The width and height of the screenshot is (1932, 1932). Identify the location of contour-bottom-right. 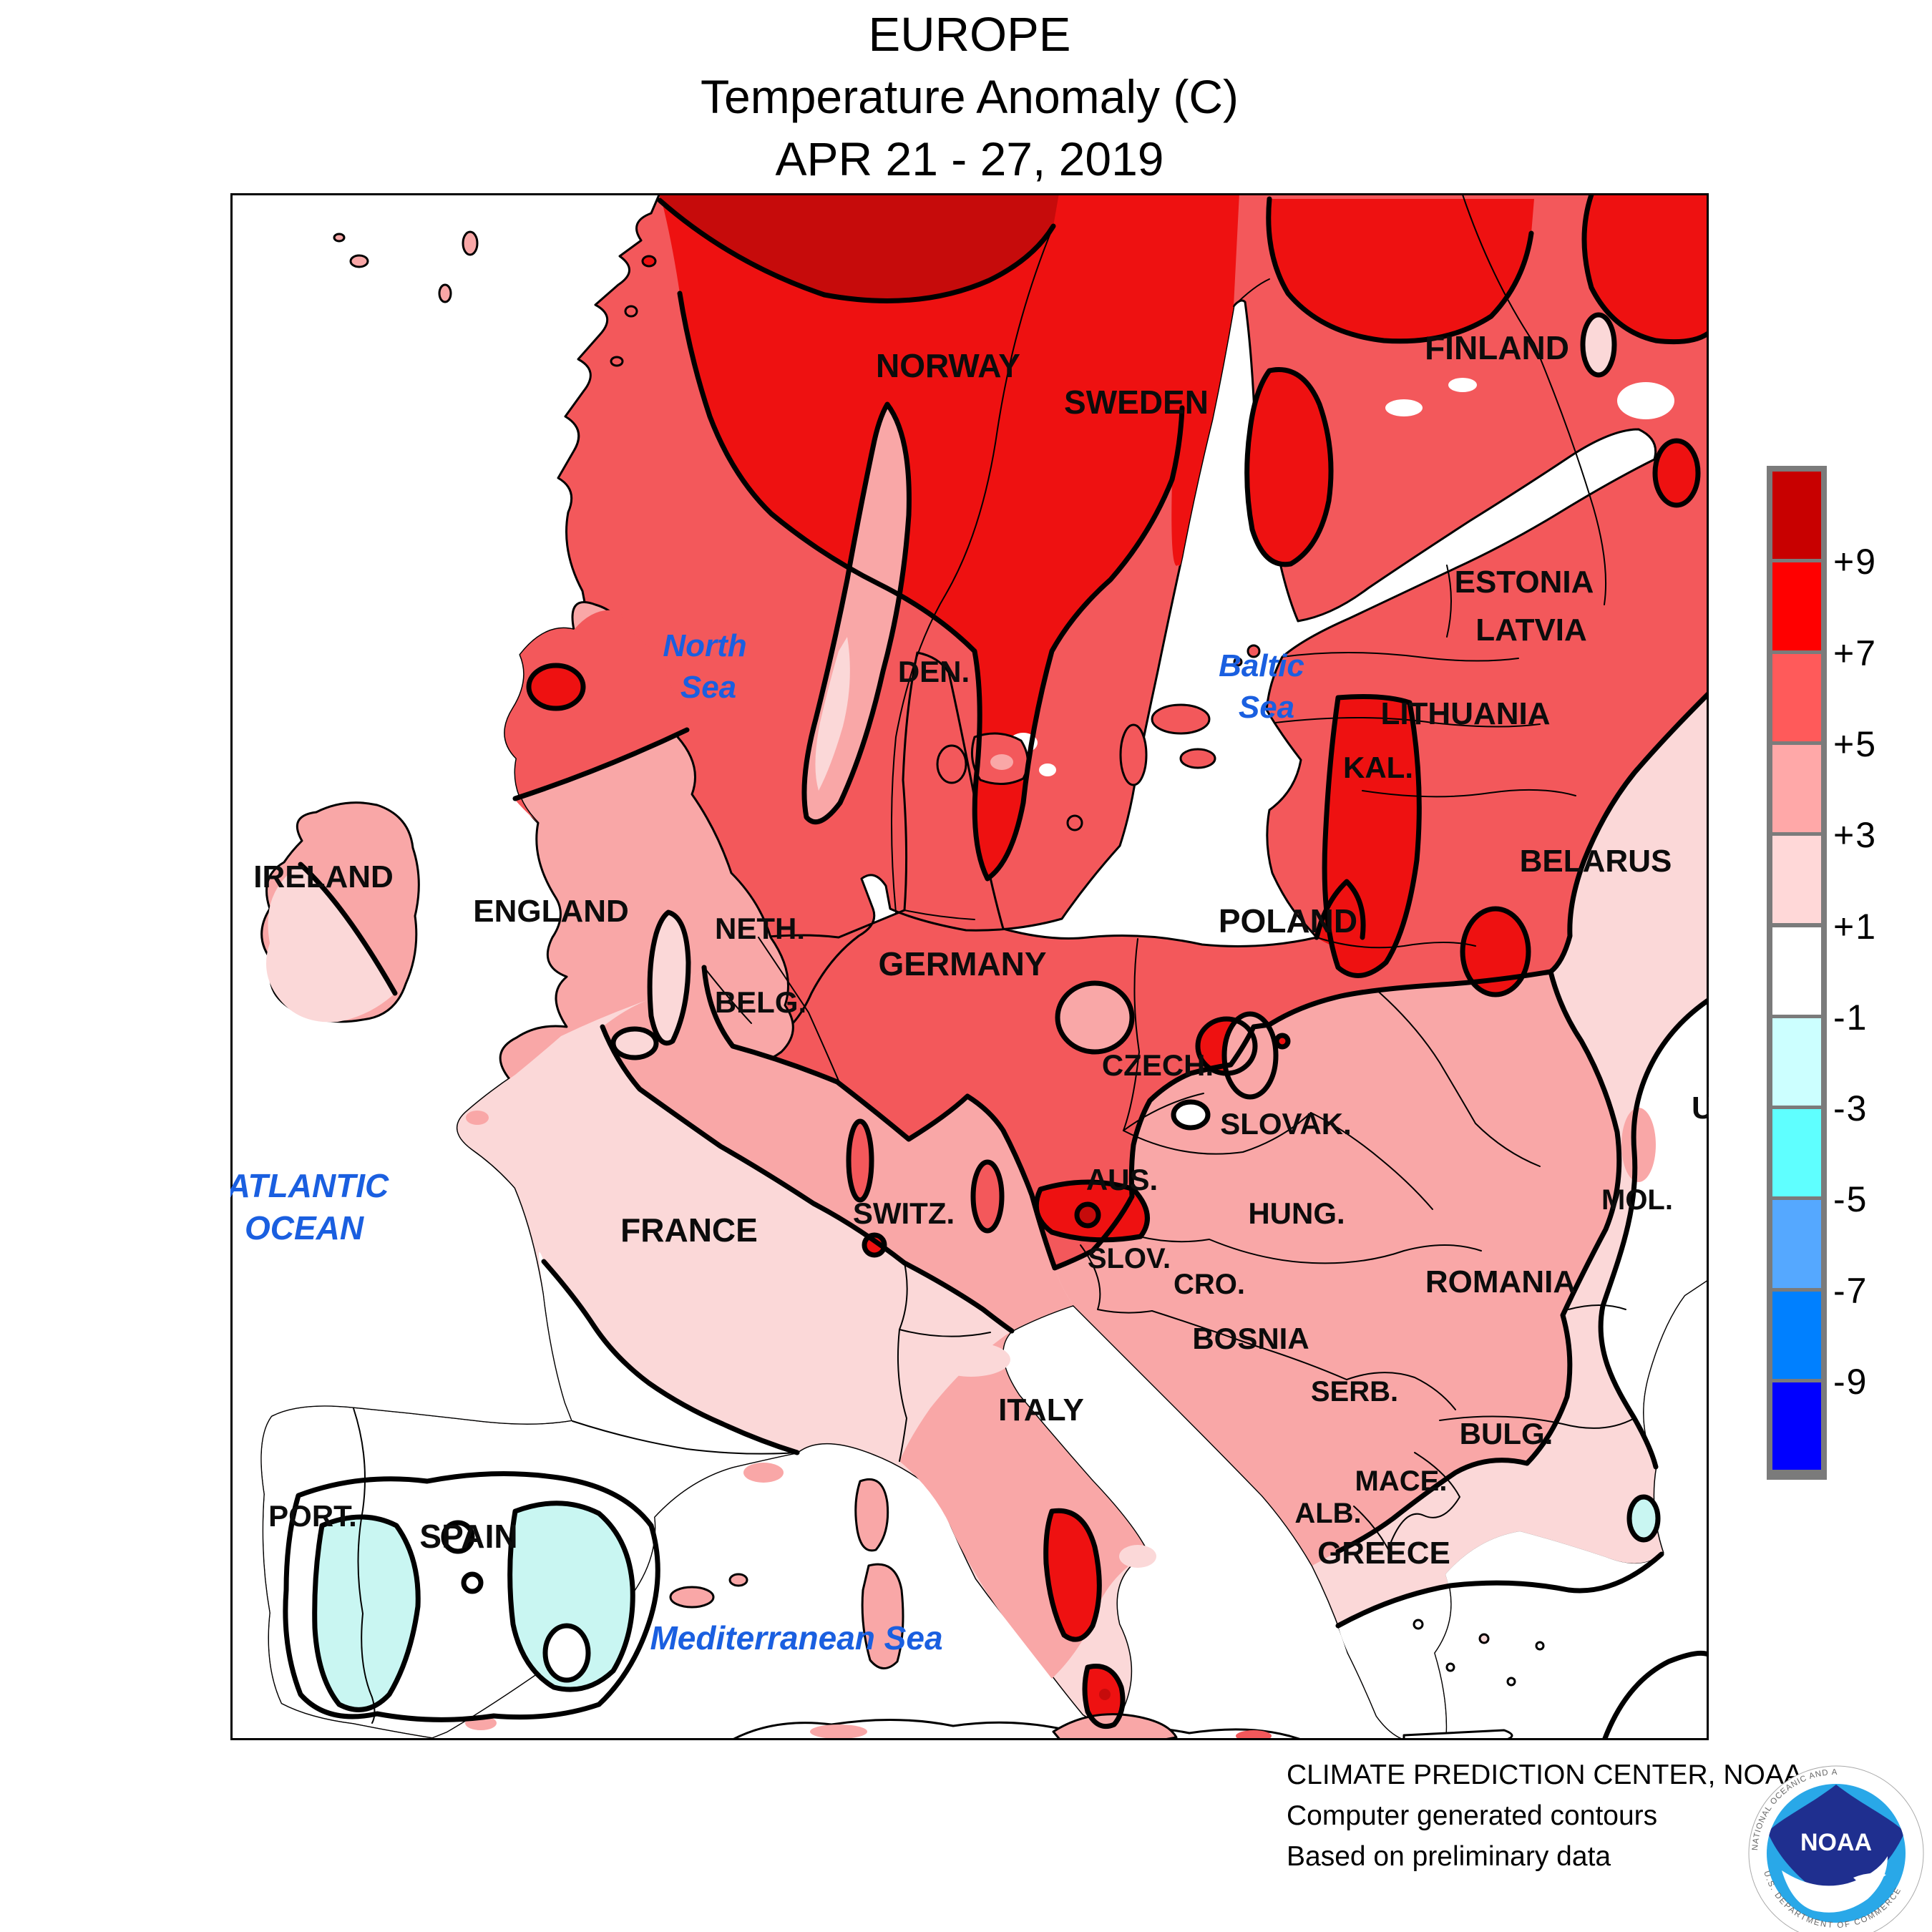
(1655, 1695).